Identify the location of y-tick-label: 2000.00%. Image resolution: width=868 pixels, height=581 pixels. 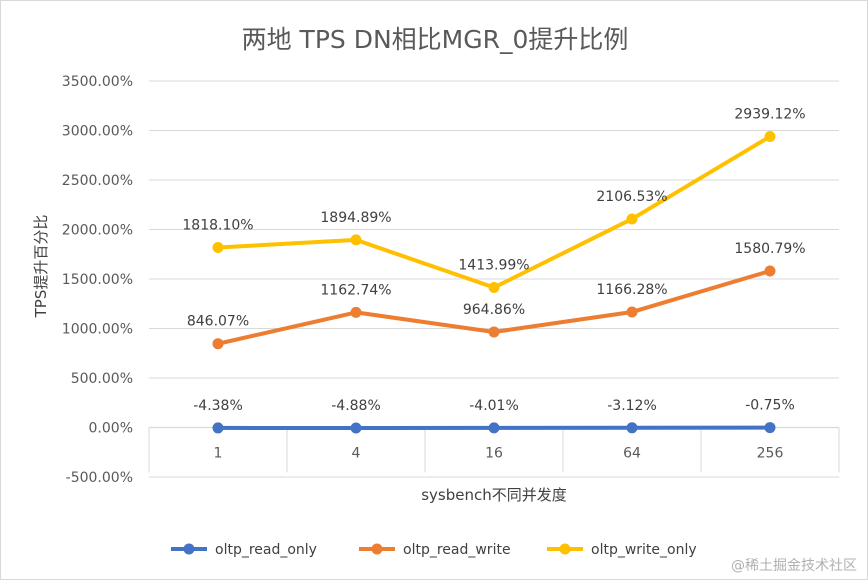
(97, 231).